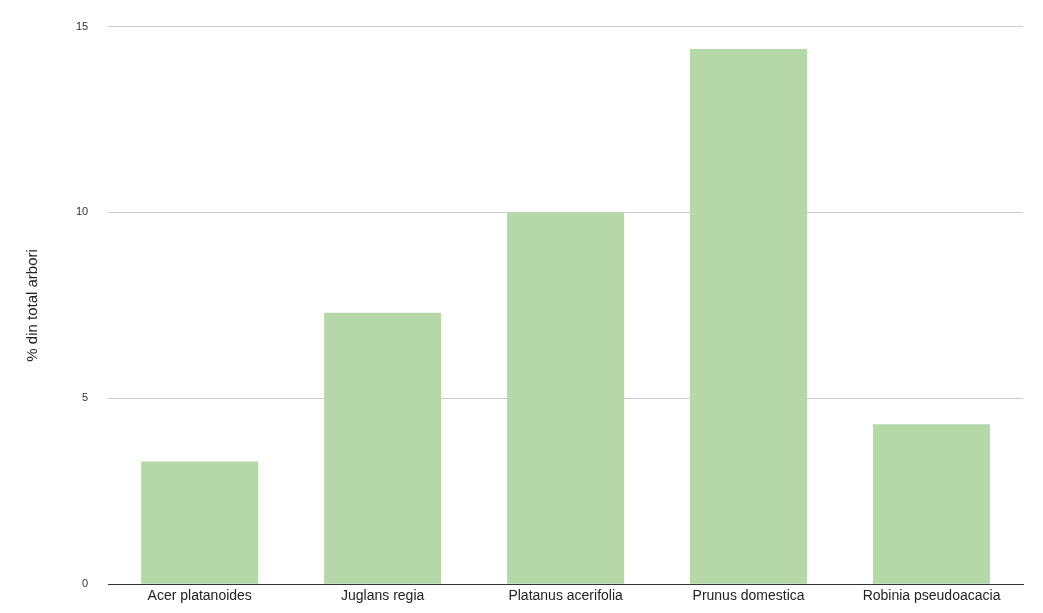 Image resolution: width=1043 pixels, height=613 pixels. I want to click on x-tick-label: Acer platanoides, so click(199, 595).